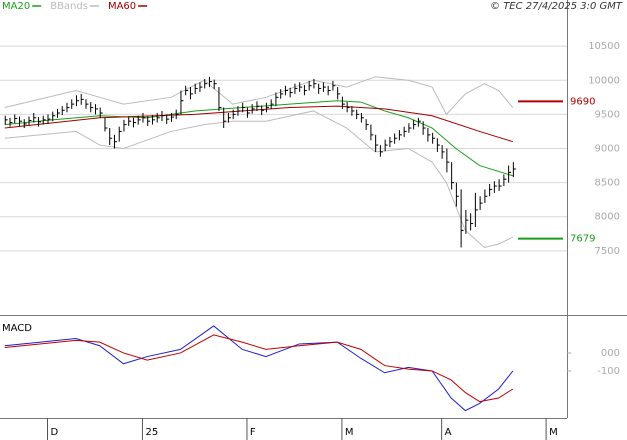 This screenshot has width=627, height=440. Describe the element at coordinates (16, 6) in the screenshot. I see `legend-label: MA20` at that location.